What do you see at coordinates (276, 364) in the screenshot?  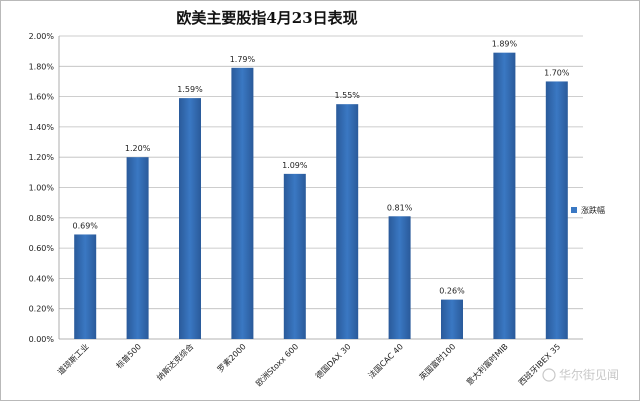 I see `x-tick-label: 欧洲Stoxx 600` at bounding box center [276, 364].